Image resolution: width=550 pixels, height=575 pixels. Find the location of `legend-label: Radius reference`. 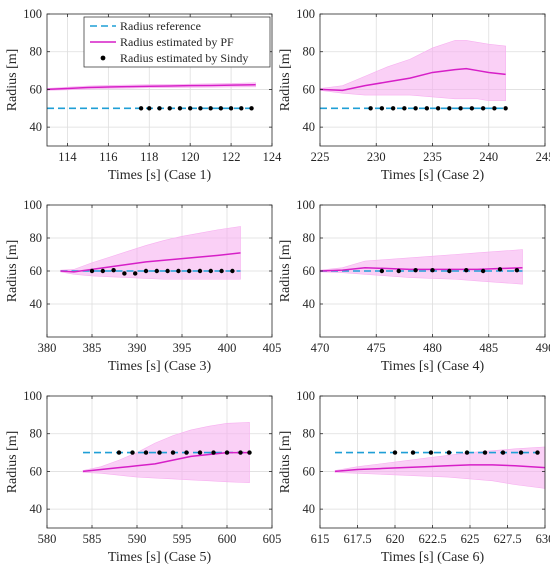

legend-label: Radius reference is located at coordinates (160, 26).